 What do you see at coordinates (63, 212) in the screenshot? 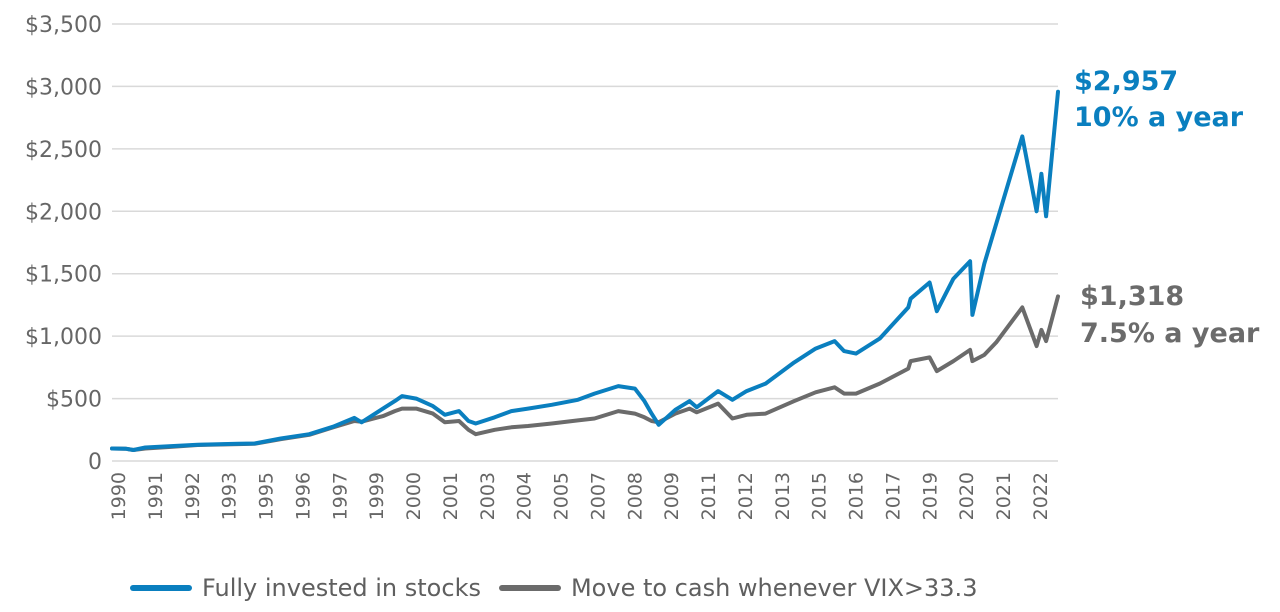
I see `y-tick-label: $2,000` at bounding box center [63, 212].